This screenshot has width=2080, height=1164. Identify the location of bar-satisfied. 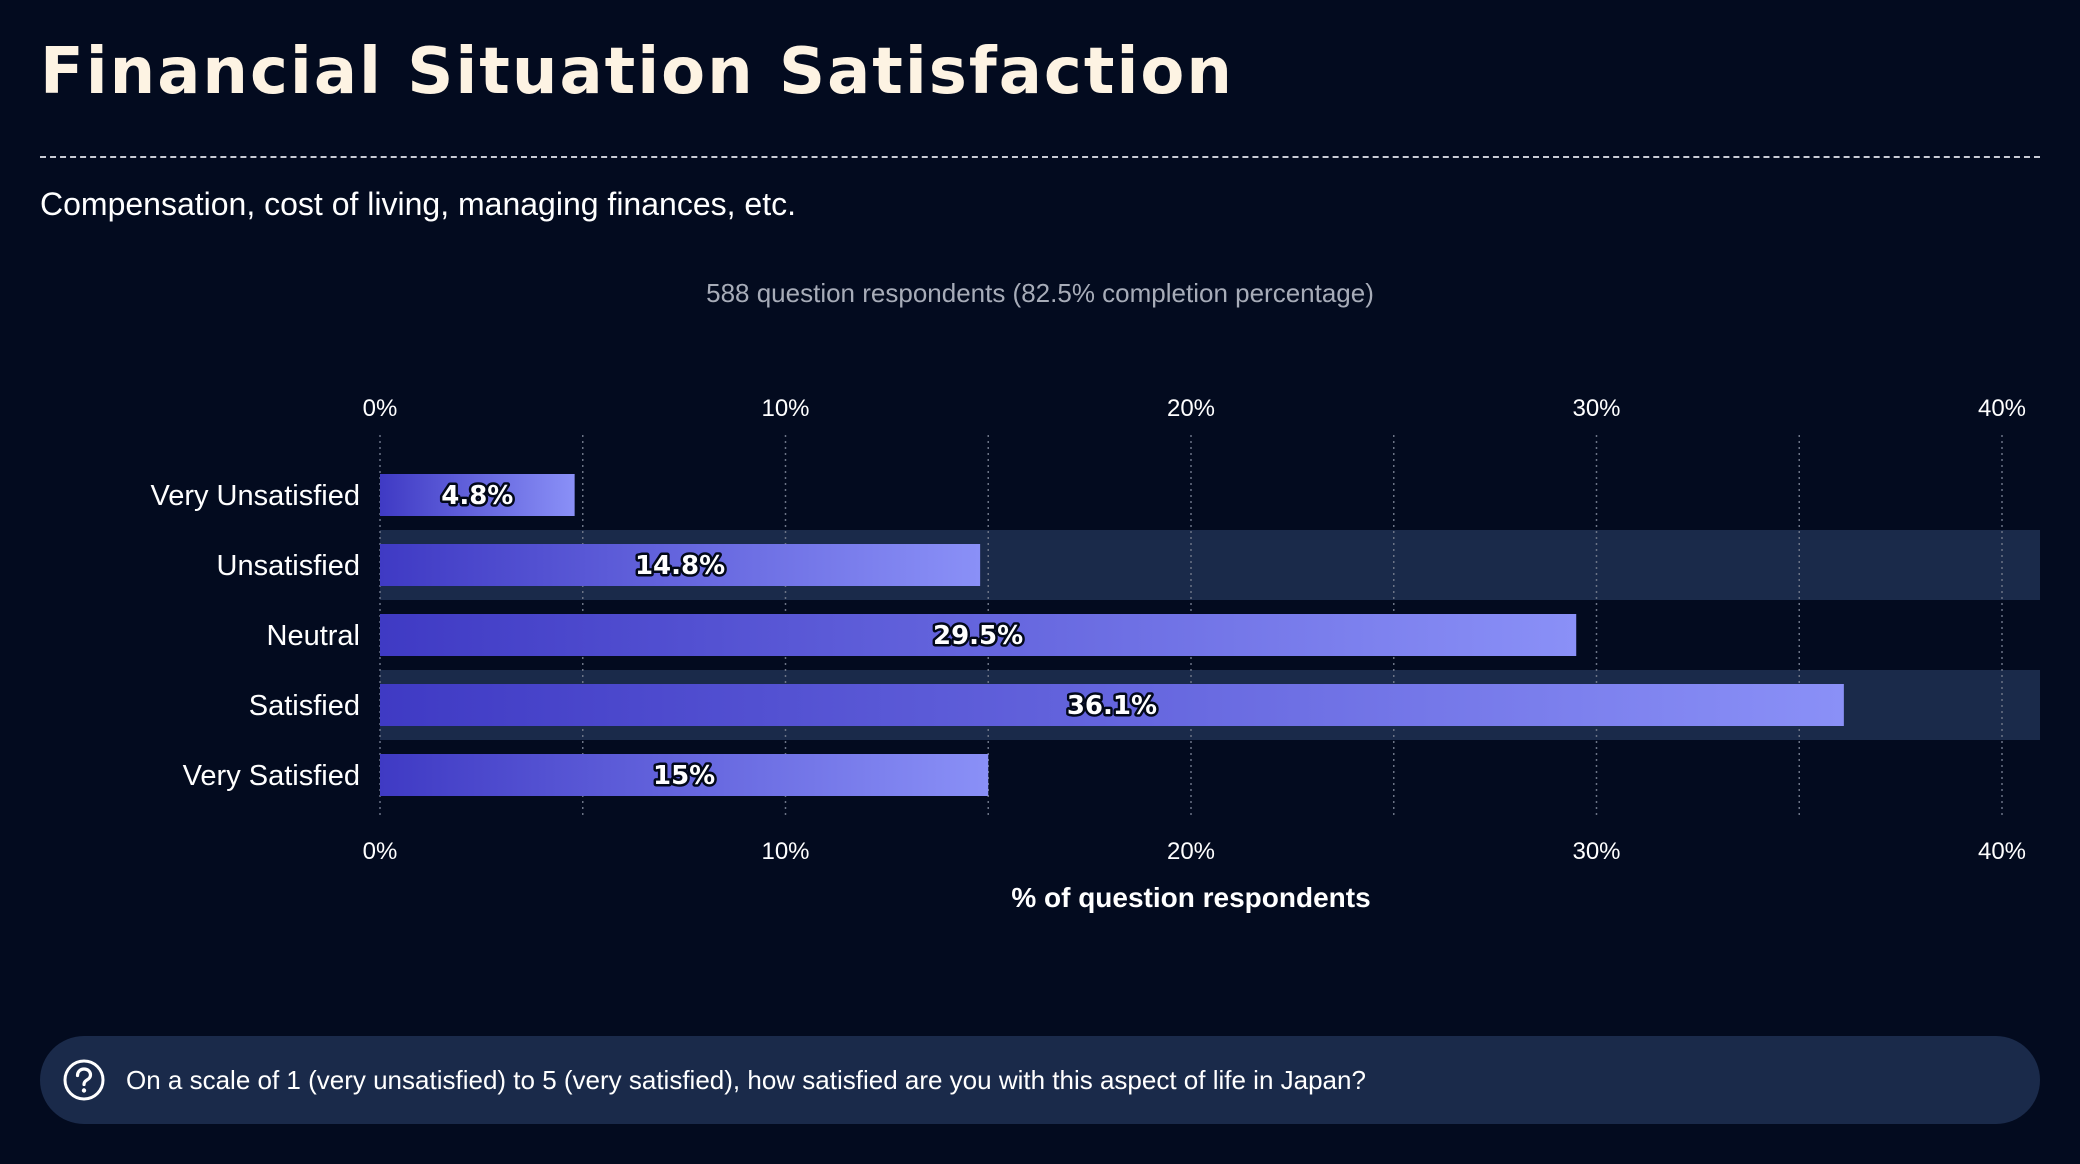
(1112, 705).